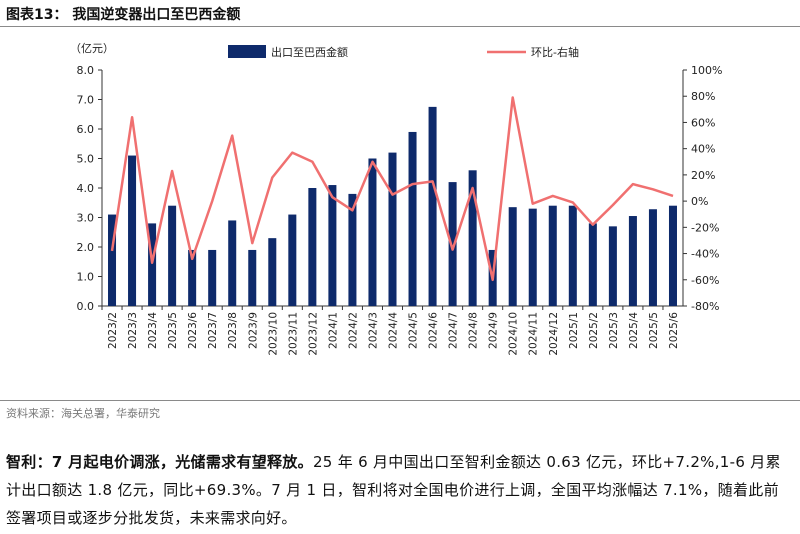 The image size is (800, 534). Describe the element at coordinates (674, 330) in the screenshot. I see `x-tick-label: 2025/6` at that location.